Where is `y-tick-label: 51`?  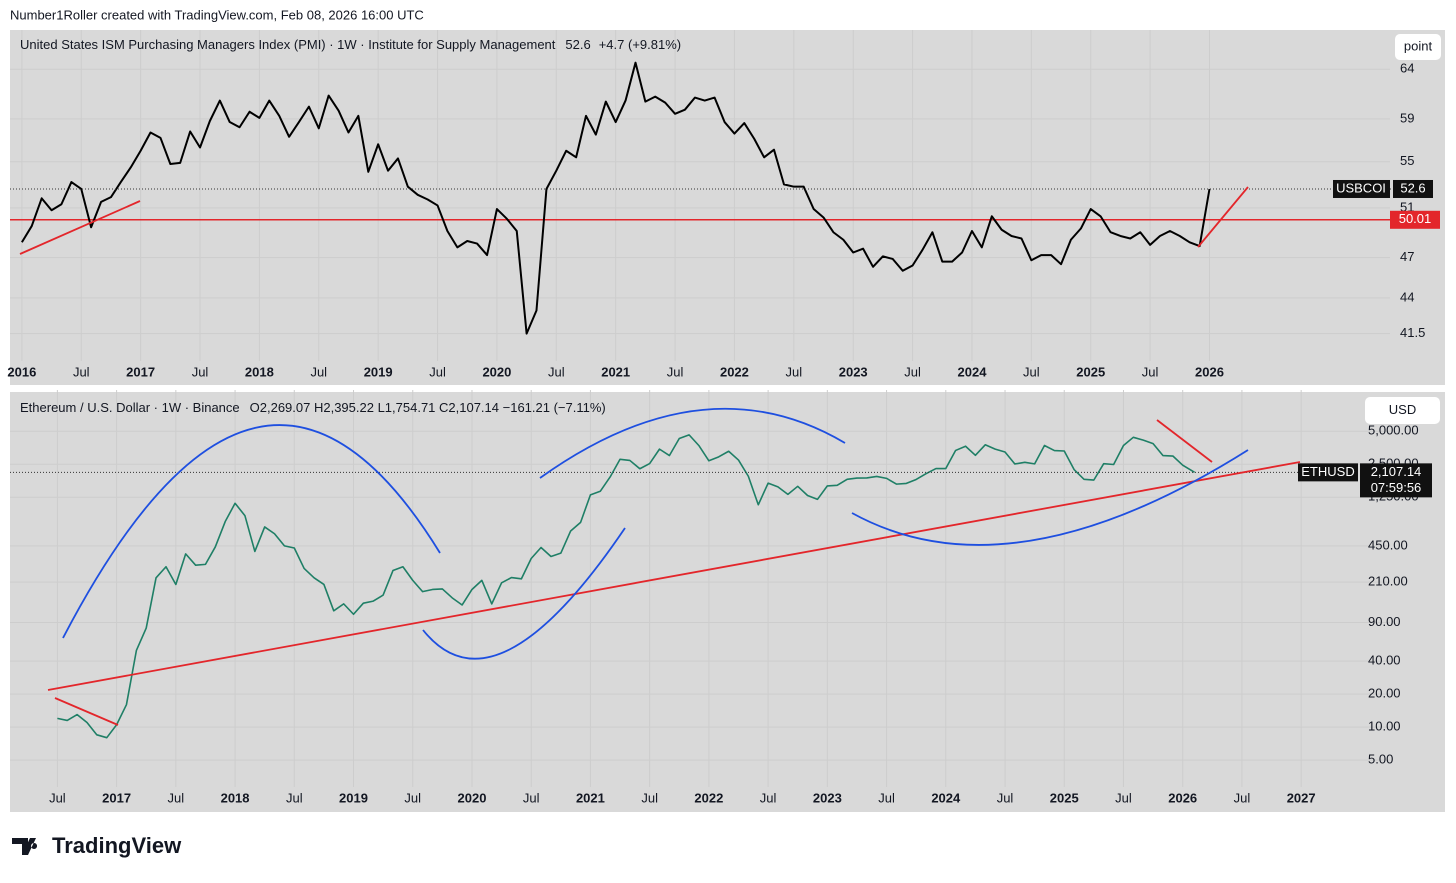
y-tick-label: 51 is located at coordinates (1407, 206).